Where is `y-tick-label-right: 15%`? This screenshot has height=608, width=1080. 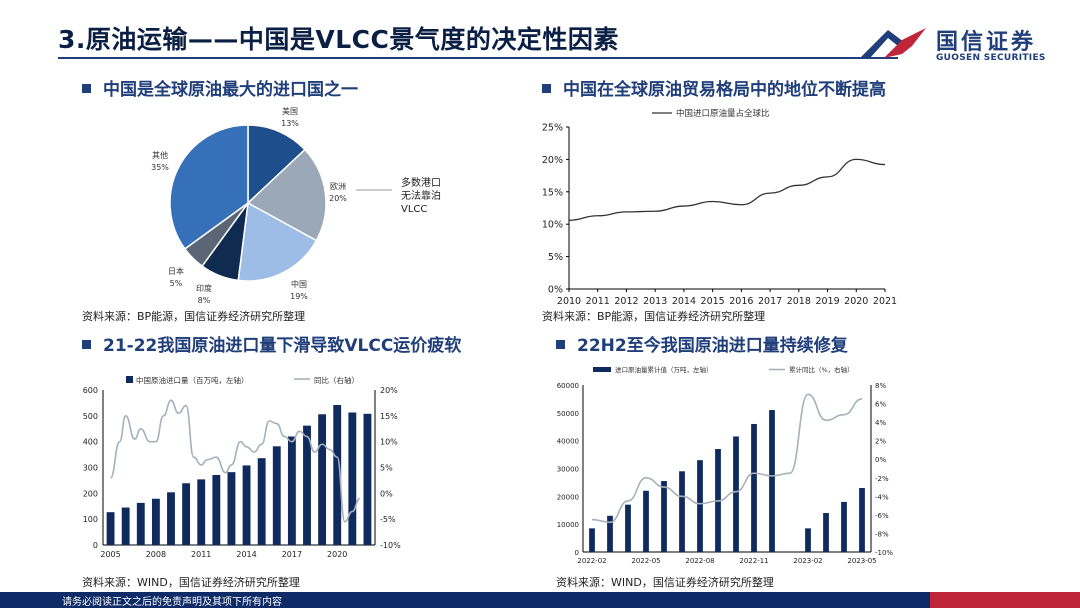
y-tick-label-right: 15% is located at coordinates (389, 416).